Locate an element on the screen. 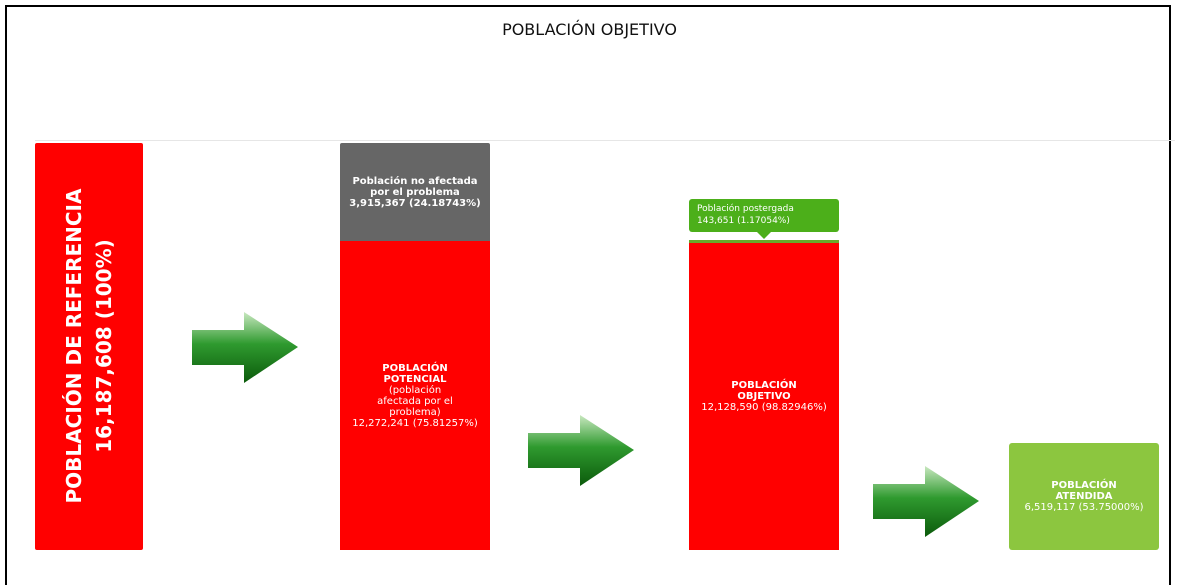 Image resolution: width=1179 pixels, height=585 pixels. postponed-callout: Población postergada 143,651 (1.17054%) is located at coordinates (764, 215).